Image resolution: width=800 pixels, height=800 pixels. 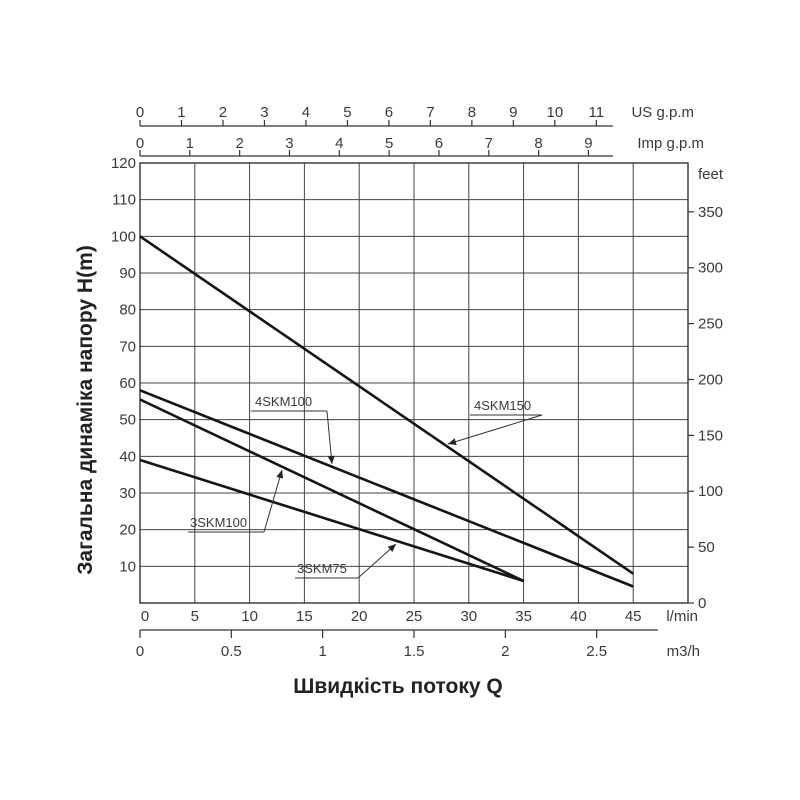 What do you see at coordinates (682, 616) in the screenshot?
I see `x-unit-label: l/min` at bounding box center [682, 616].